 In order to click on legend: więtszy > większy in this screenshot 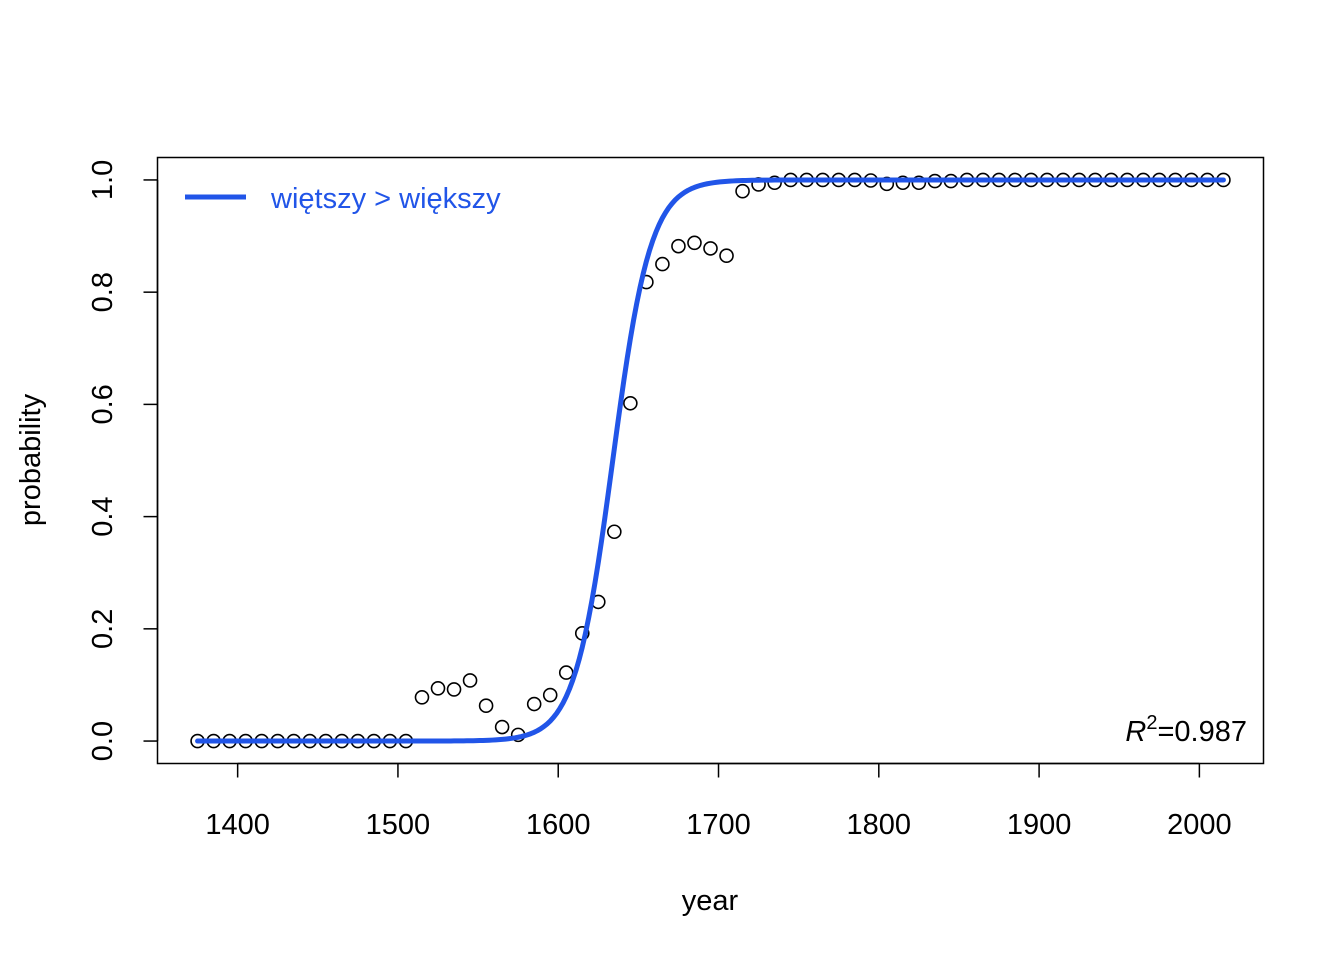, I will do `click(343, 199)`.